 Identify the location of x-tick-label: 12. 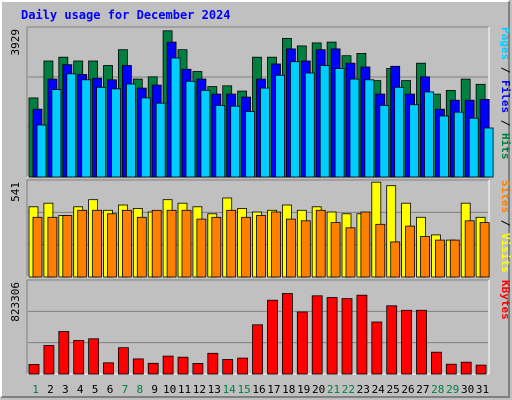
(199, 389).